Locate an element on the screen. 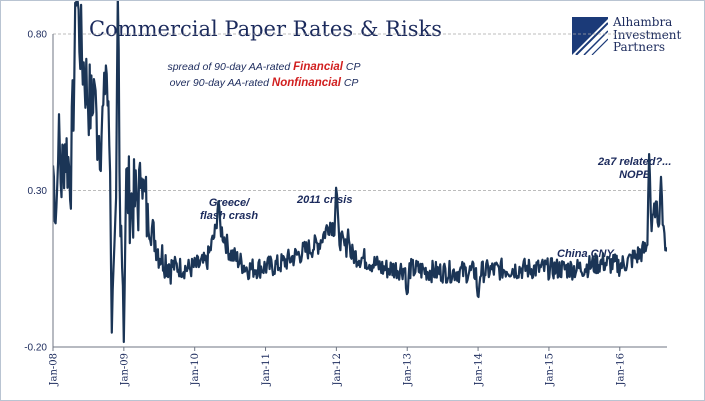 The width and height of the screenshot is (705, 401). alhambra-logo: Alhambra Investment Partners is located at coordinates (636, 36).